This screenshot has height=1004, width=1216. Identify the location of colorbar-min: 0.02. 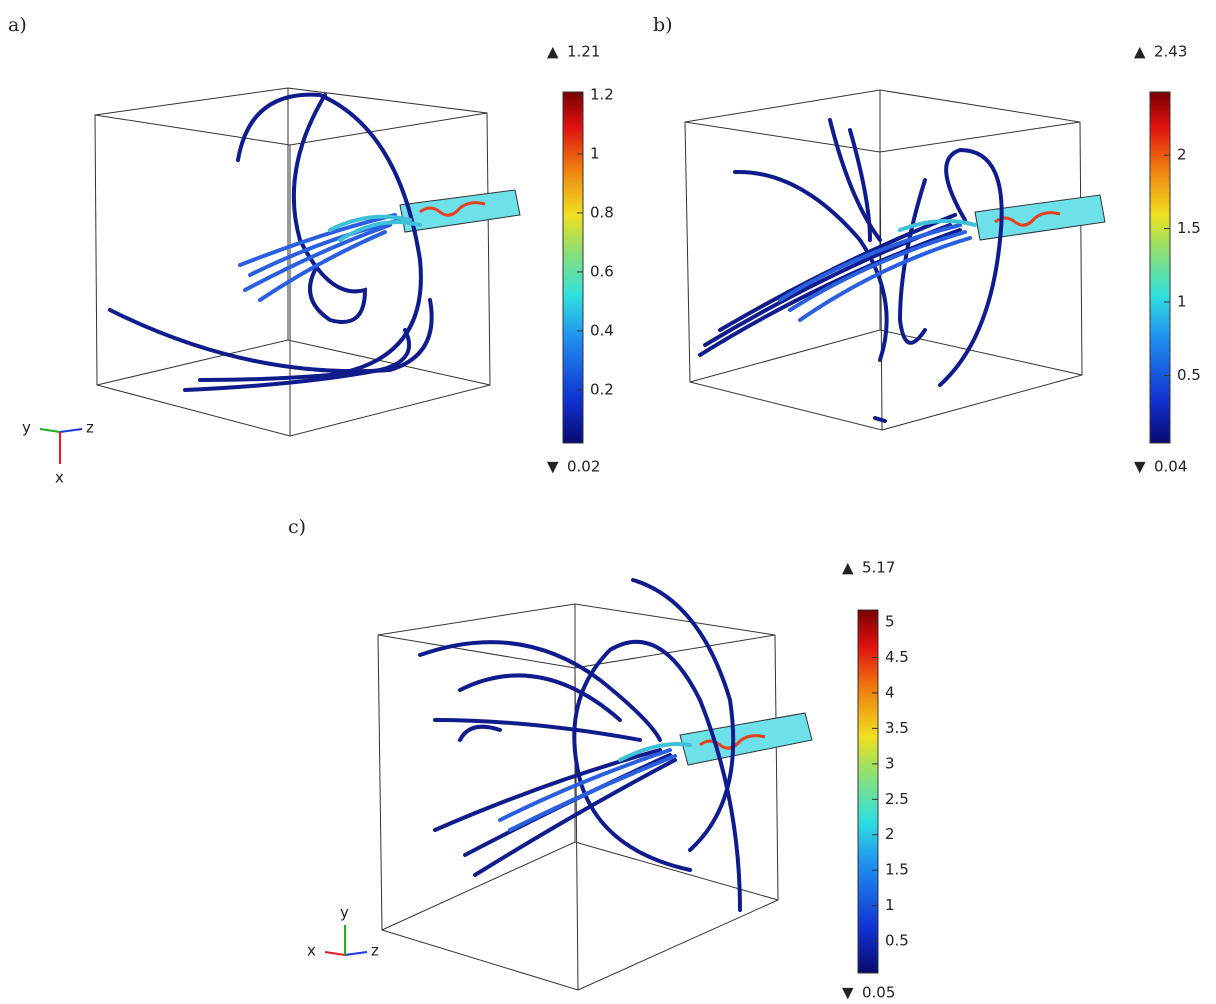
(583, 467).